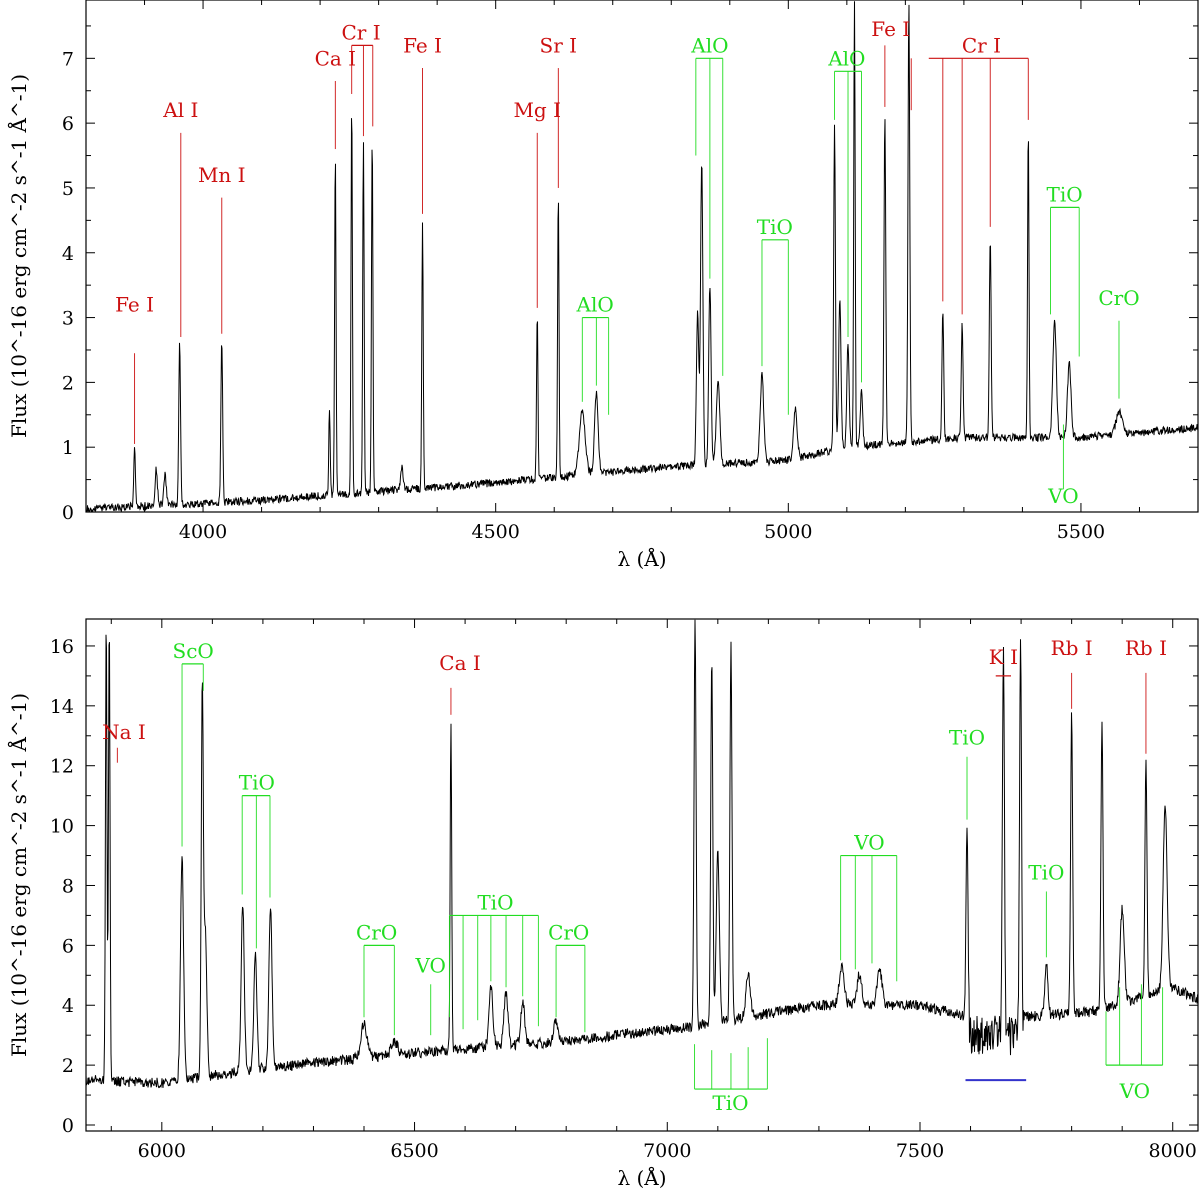 Image resolution: width=1200 pixels, height=1200 pixels. Describe the element at coordinates (68, 59) in the screenshot. I see `y-tick-label: 7` at that location.